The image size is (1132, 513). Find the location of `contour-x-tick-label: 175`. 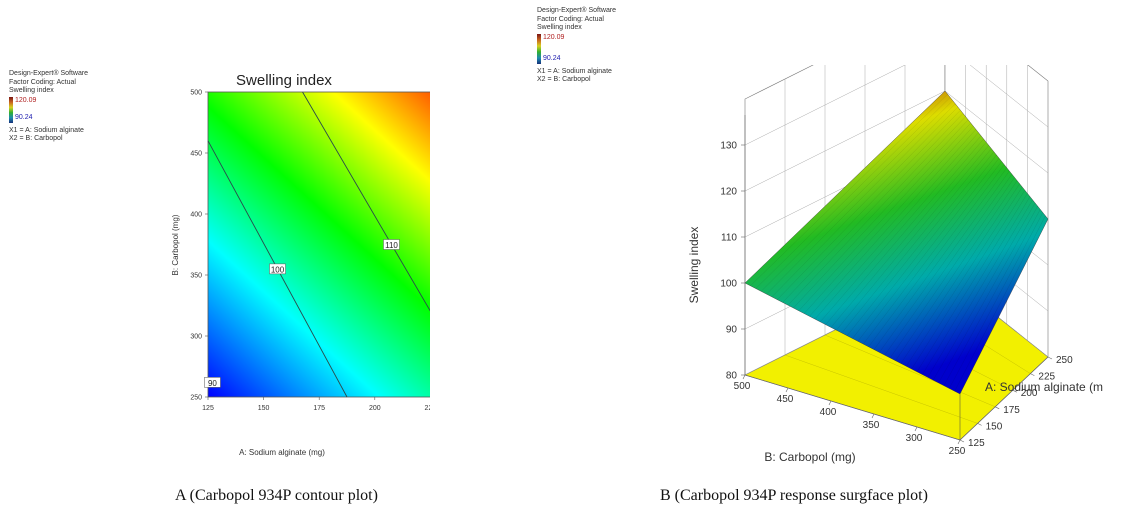

contour-x-tick-label: 175 is located at coordinates (319, 408).